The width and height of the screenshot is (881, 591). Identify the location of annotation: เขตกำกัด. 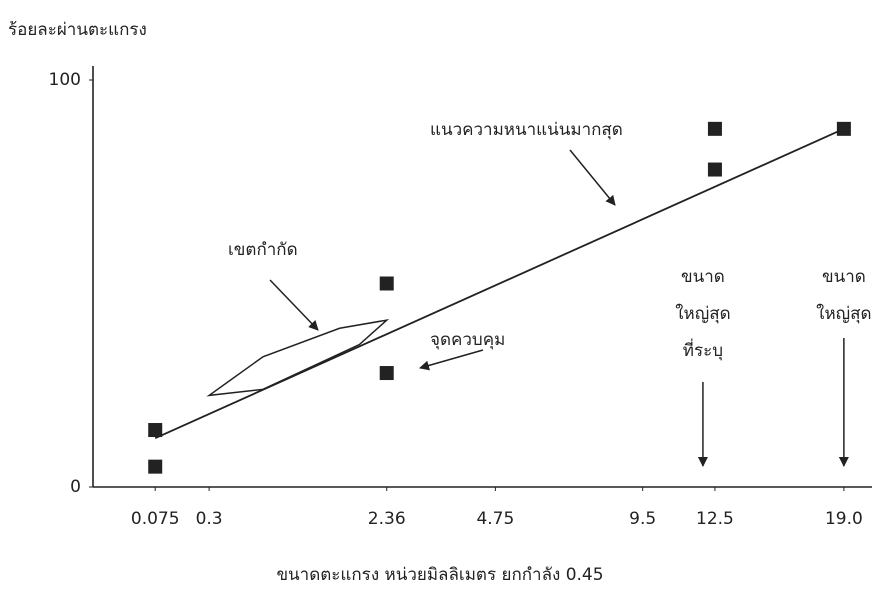
(263, 250).